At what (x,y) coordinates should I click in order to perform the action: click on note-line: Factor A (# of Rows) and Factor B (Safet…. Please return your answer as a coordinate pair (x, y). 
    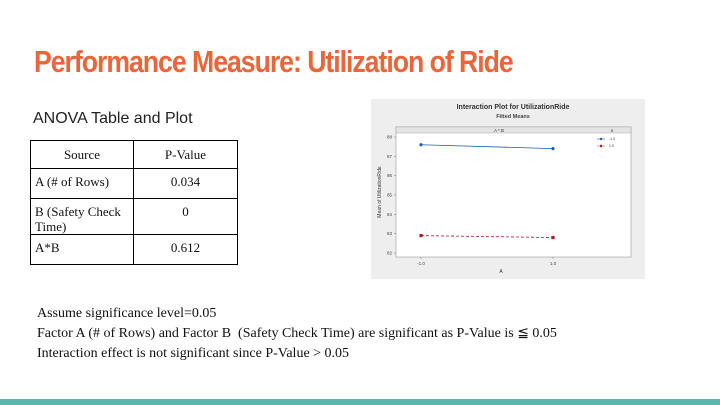
    Looking at the image, I should click on (297, 333).